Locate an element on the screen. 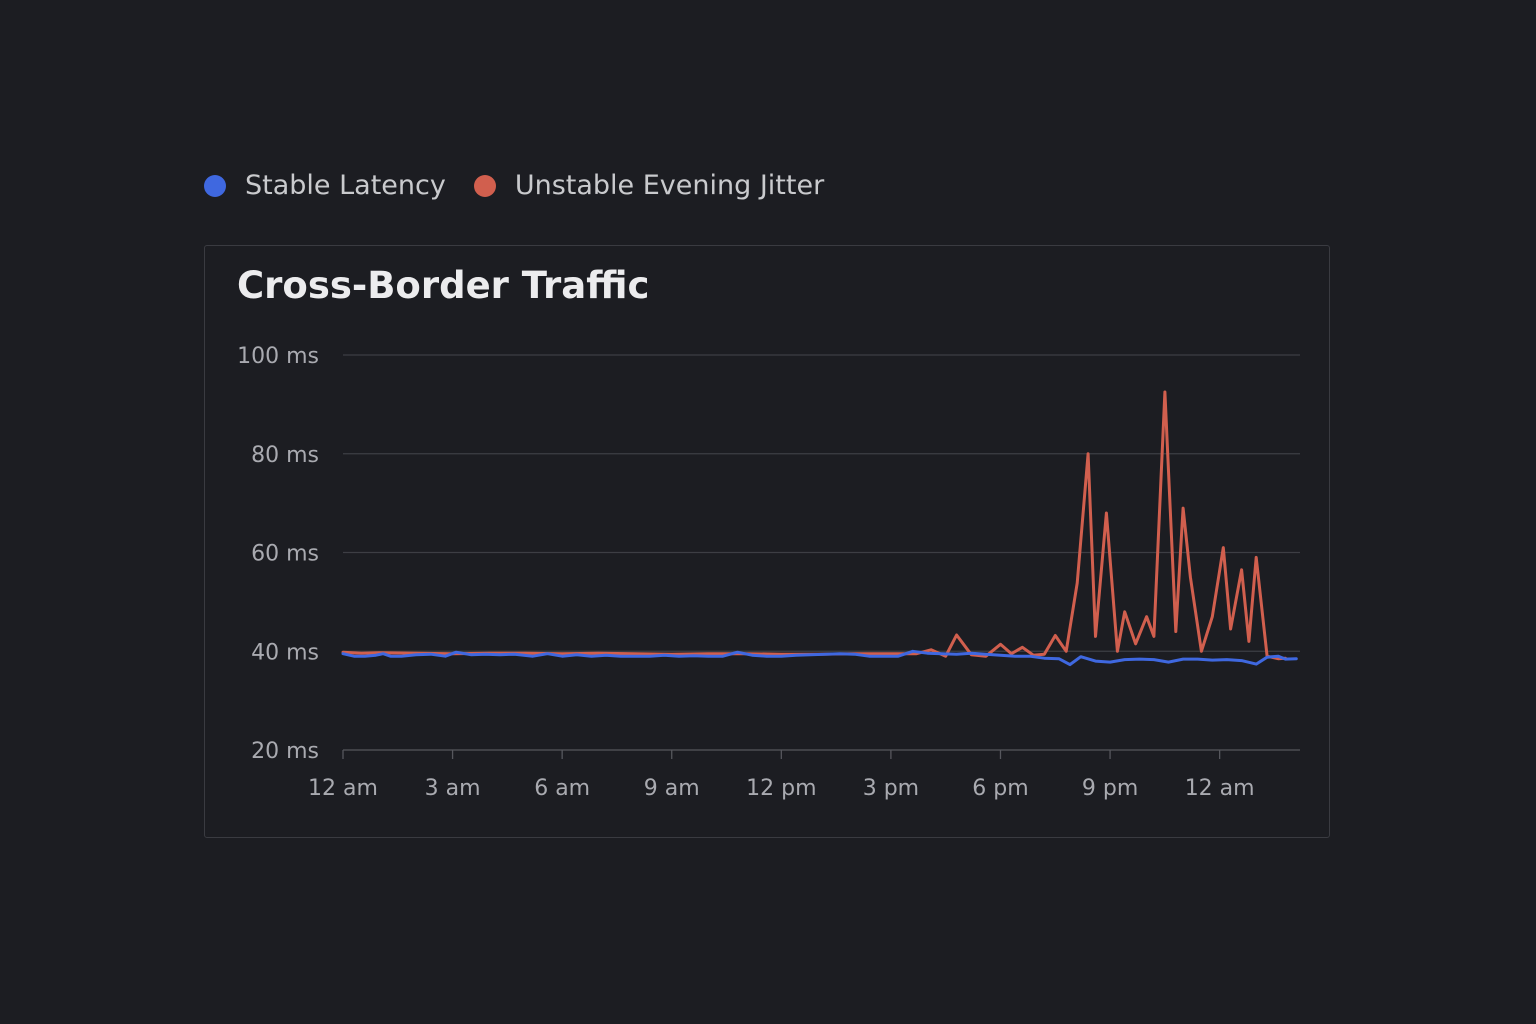 This screenshot has height=1024, width=1536. legend-dot-stable-latency is located at coordinates (215, 185).